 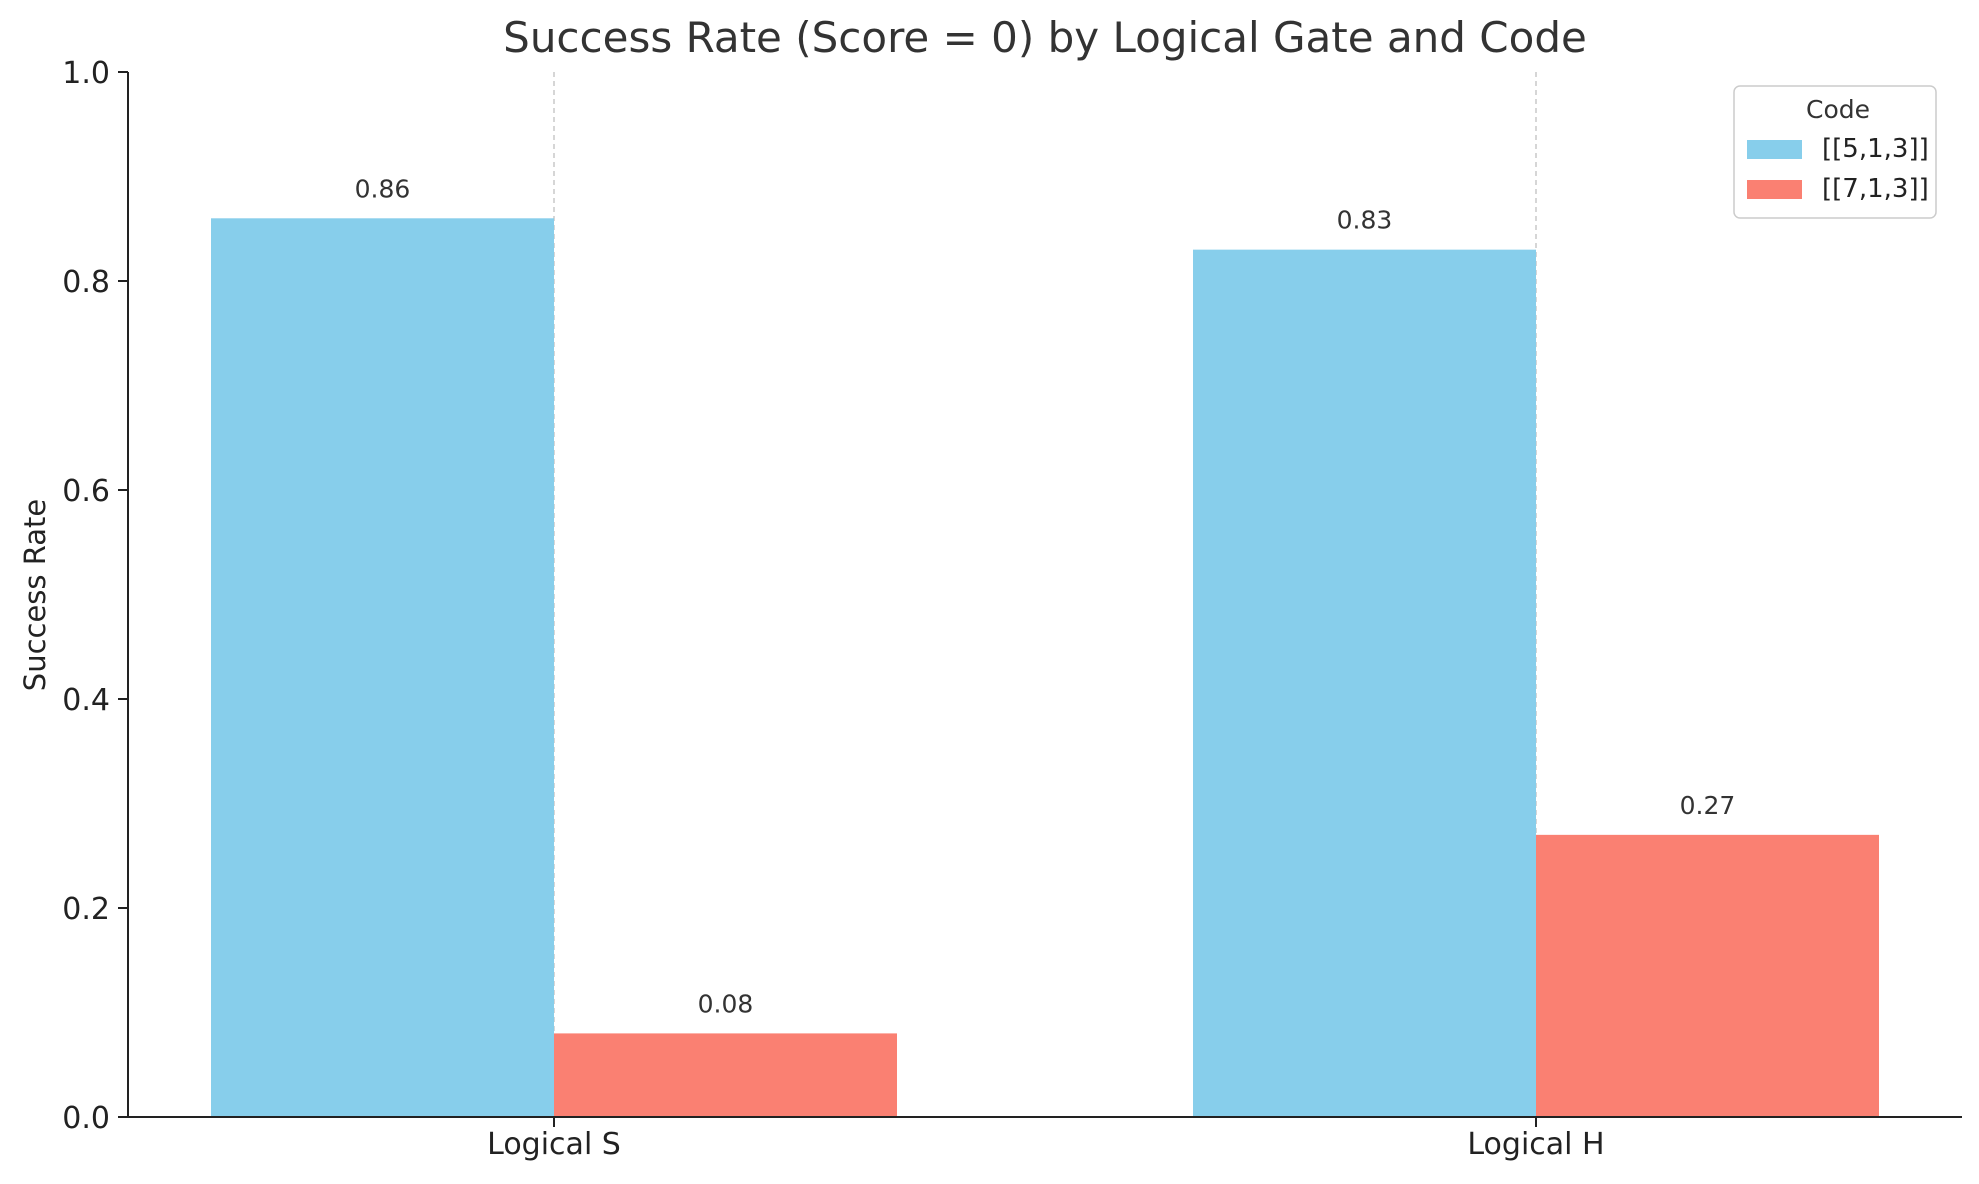 I want to click on y-tick-label-1: 0.2, so click(x=86, y=909).